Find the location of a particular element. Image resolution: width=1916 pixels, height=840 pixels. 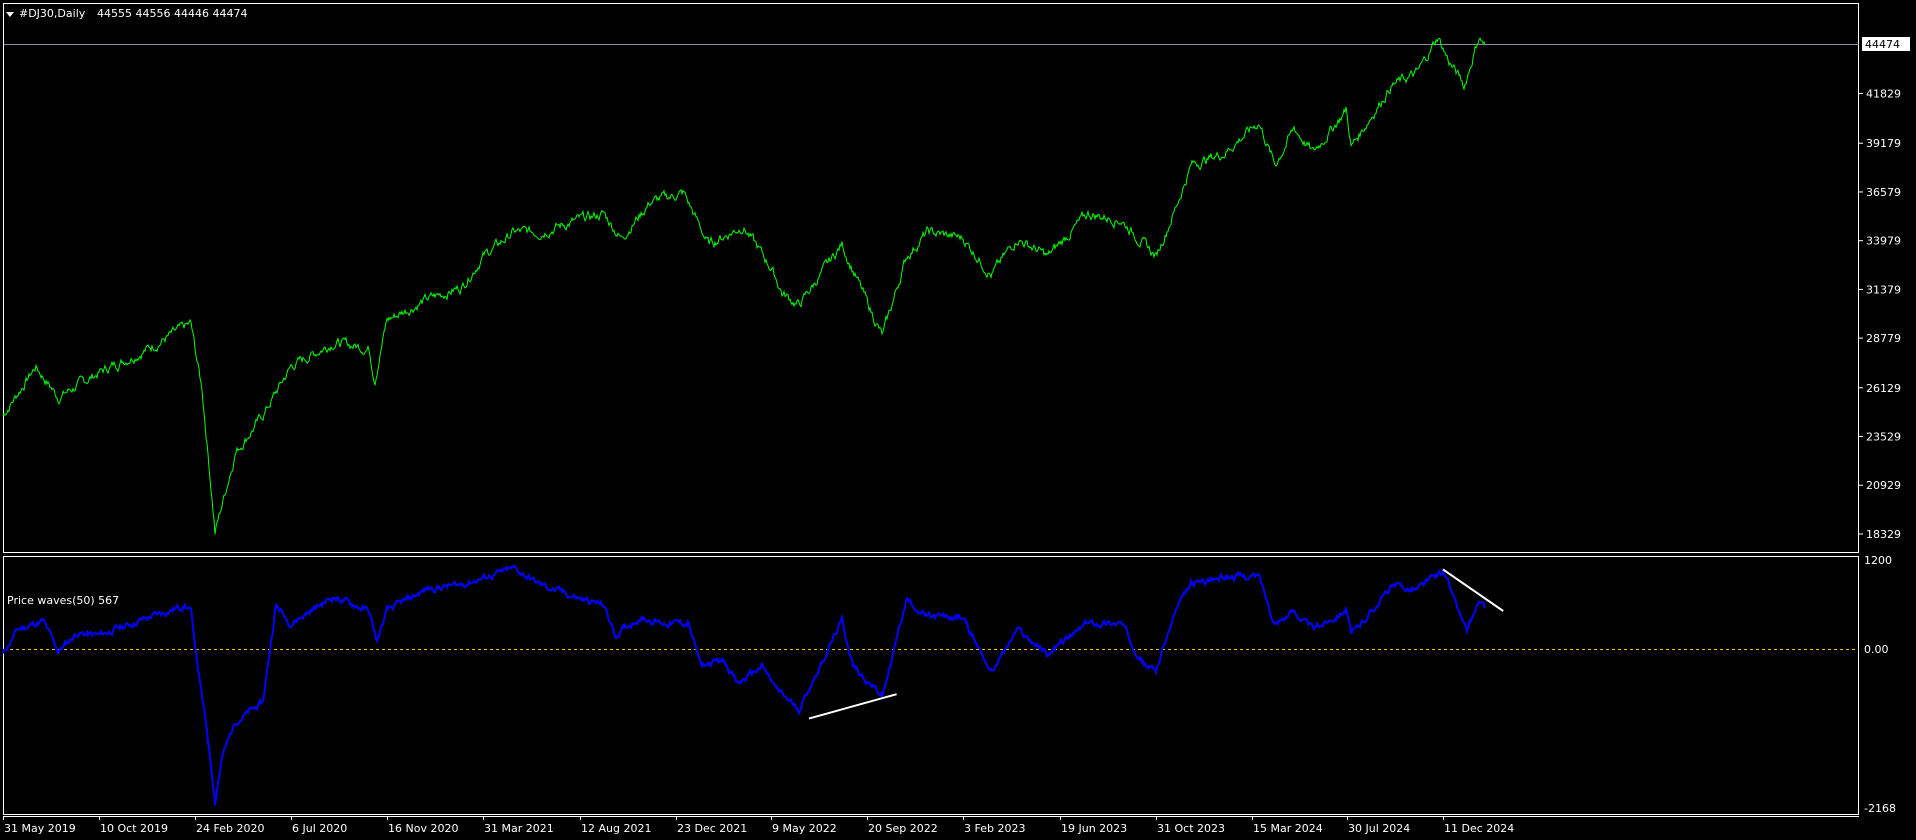

time-axis-label: 3 Feb 2023 is located at coordinates (994, 828).